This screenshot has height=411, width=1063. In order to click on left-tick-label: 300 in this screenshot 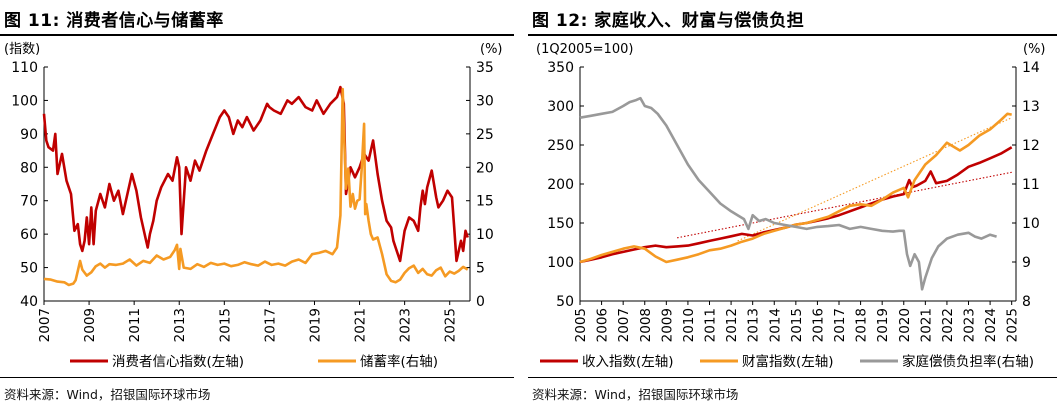, I will do `click(560, 107)`.